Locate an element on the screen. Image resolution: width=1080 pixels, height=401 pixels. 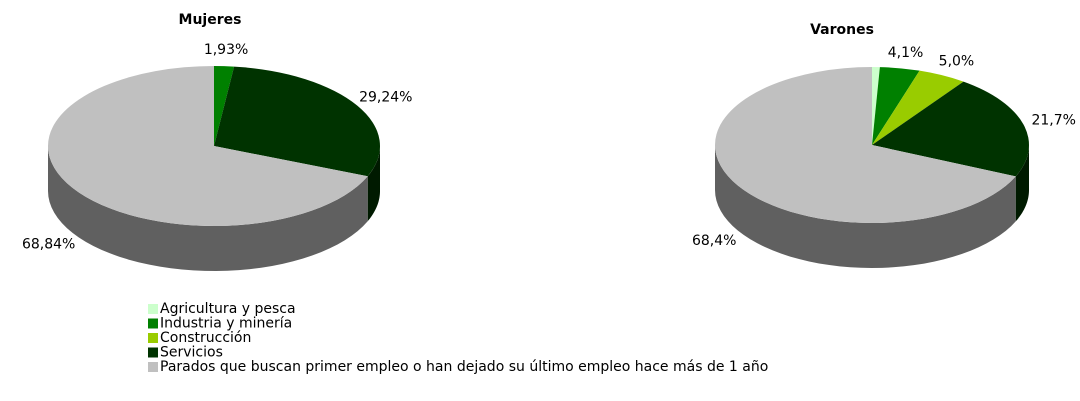
chart-title: Varones is located at coordinates (842, 30).